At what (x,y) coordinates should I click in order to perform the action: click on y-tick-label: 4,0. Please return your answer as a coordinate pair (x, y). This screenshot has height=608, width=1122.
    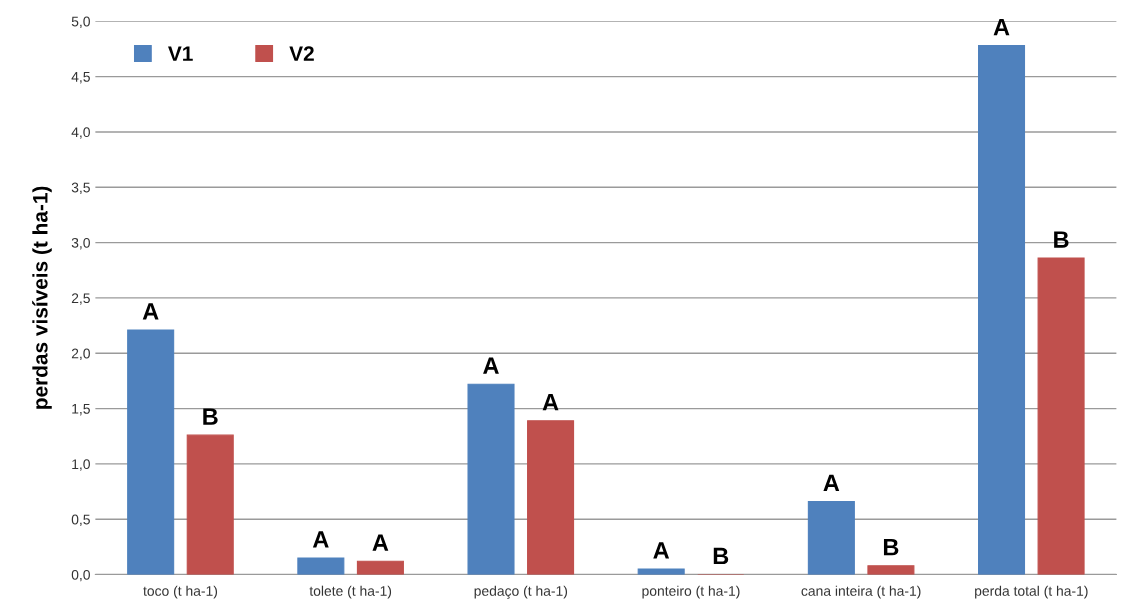
    Looking at the image, I should click on (80, 133).